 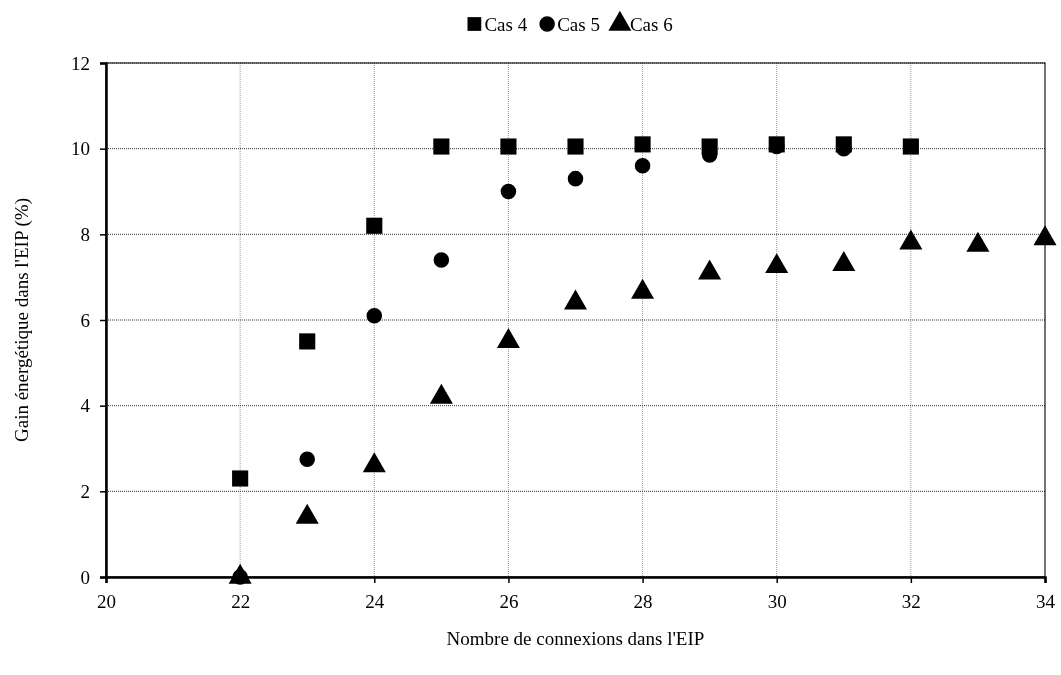 I want to click on x-tick-label: 30, so click(x=777, y=602).